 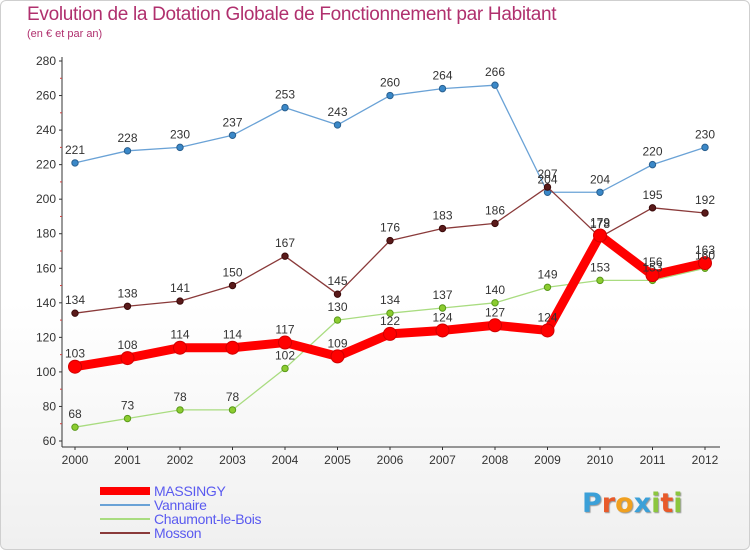 I want to click on legend-label: MASSINGY, so click(x=190, y=491).